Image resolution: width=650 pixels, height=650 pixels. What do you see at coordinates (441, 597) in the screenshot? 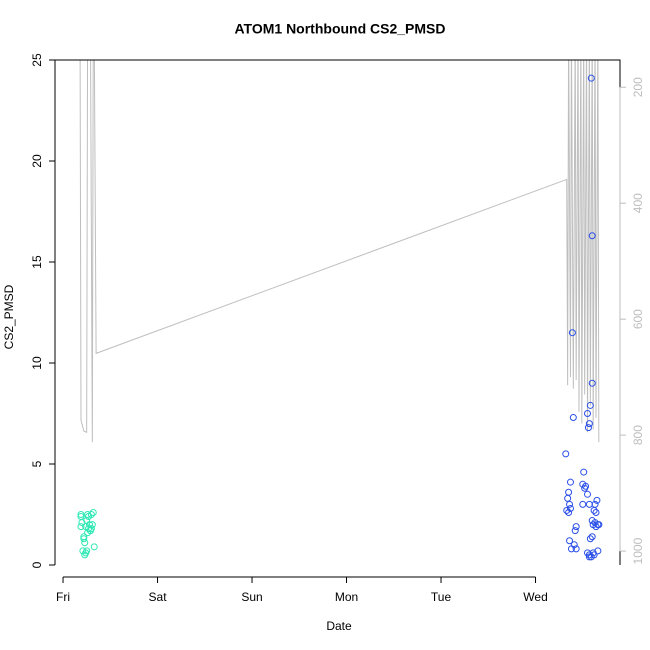
I see `x-tick-label: Tue` at bounding box center [441, 597].